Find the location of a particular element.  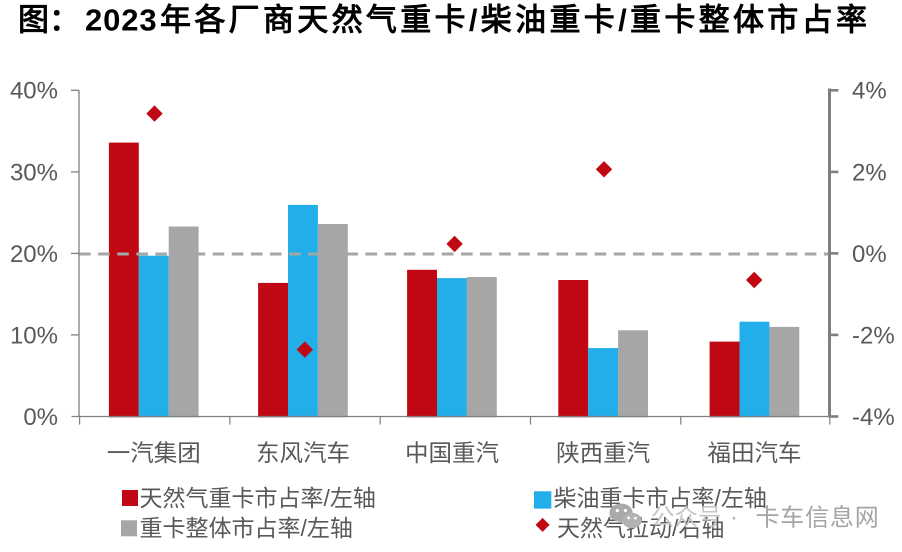

svg-text: 卡车信息网 is located at coordinates (818, 518).